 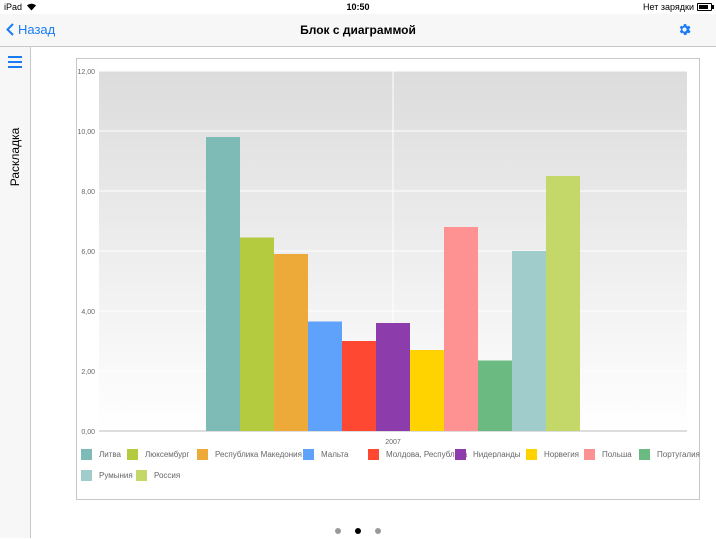 I want to click on legend-label: Румыния, so click(x=116, y=475).